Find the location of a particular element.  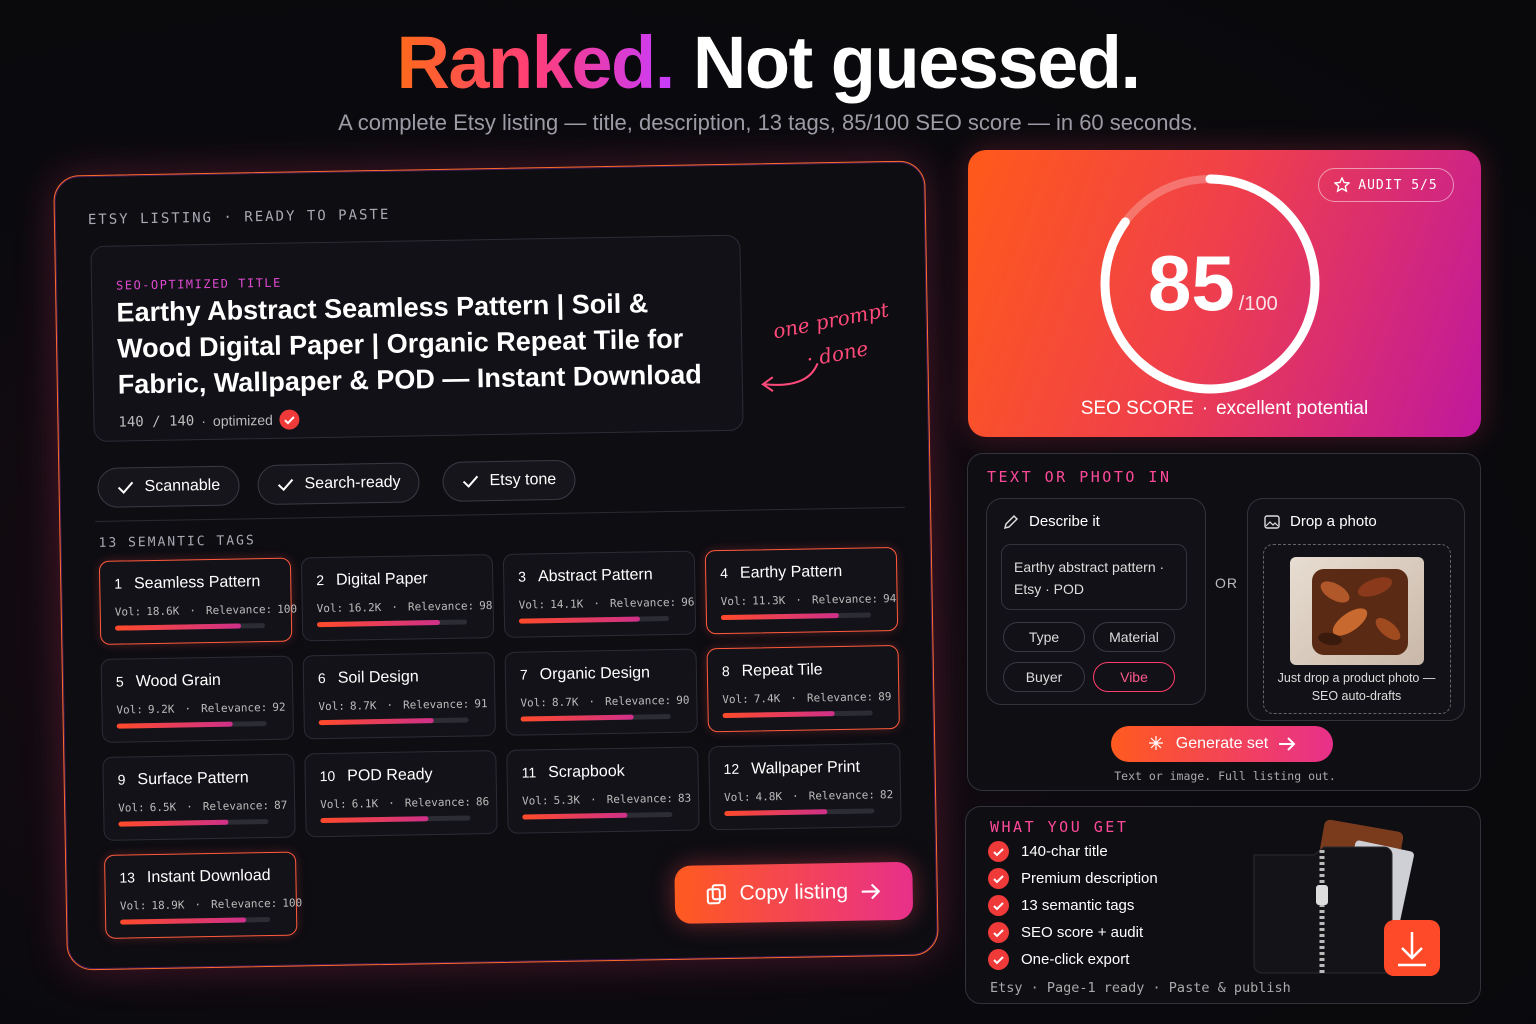

vol-value: 5.3K is located at coordinates (567, 800).